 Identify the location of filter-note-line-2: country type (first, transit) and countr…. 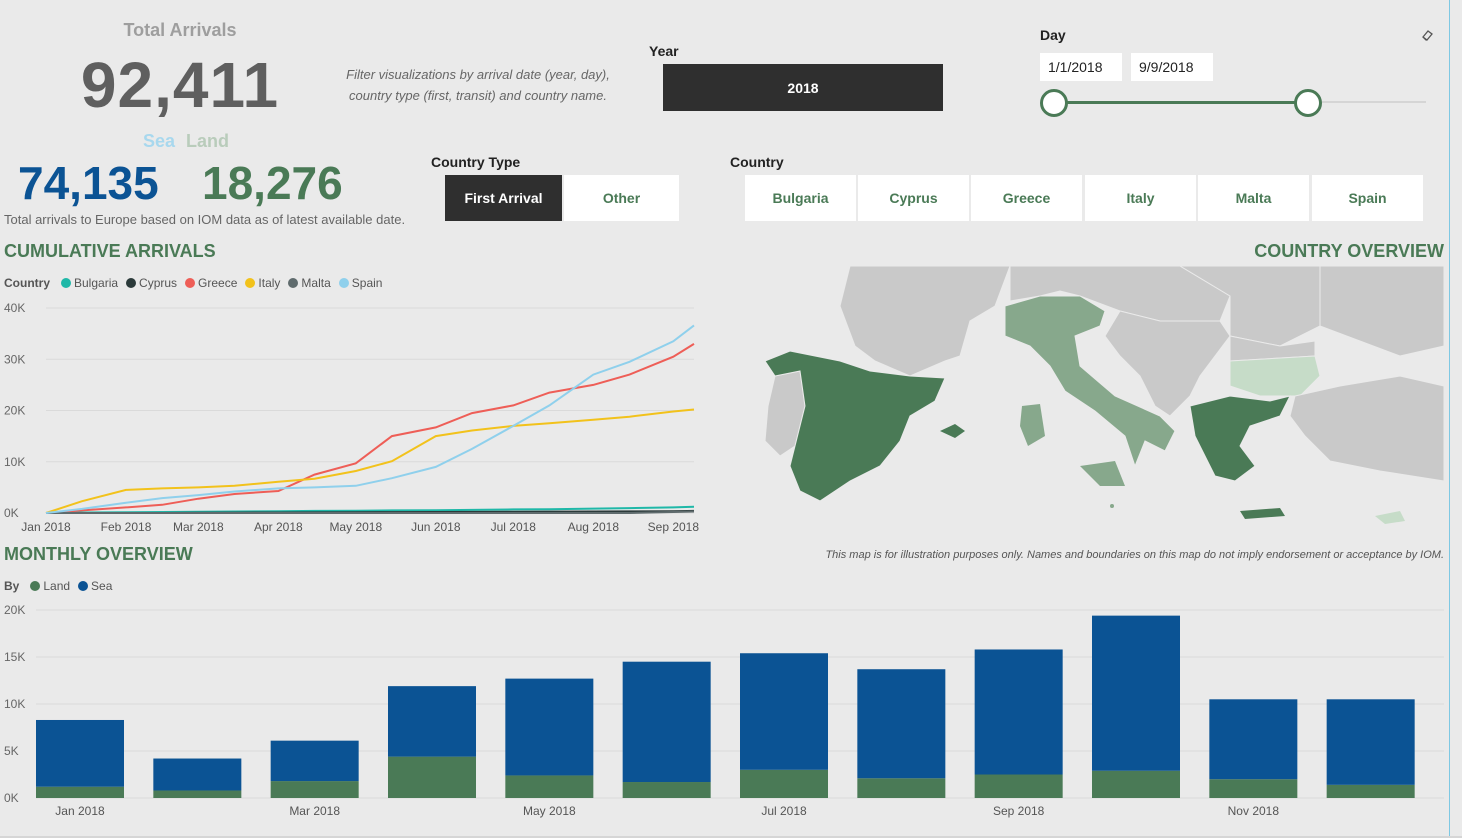
(478, 95).